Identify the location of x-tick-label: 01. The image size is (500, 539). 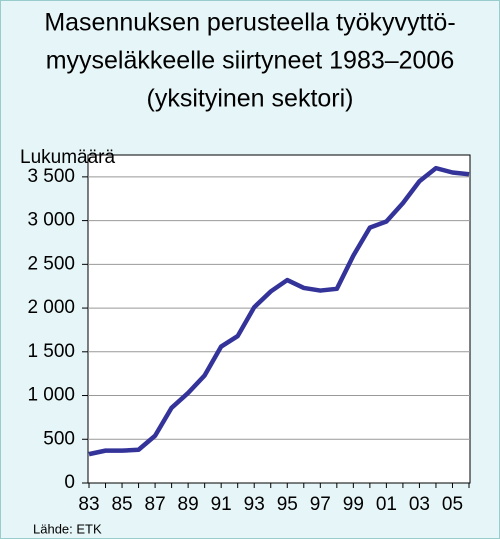
(386, 504).